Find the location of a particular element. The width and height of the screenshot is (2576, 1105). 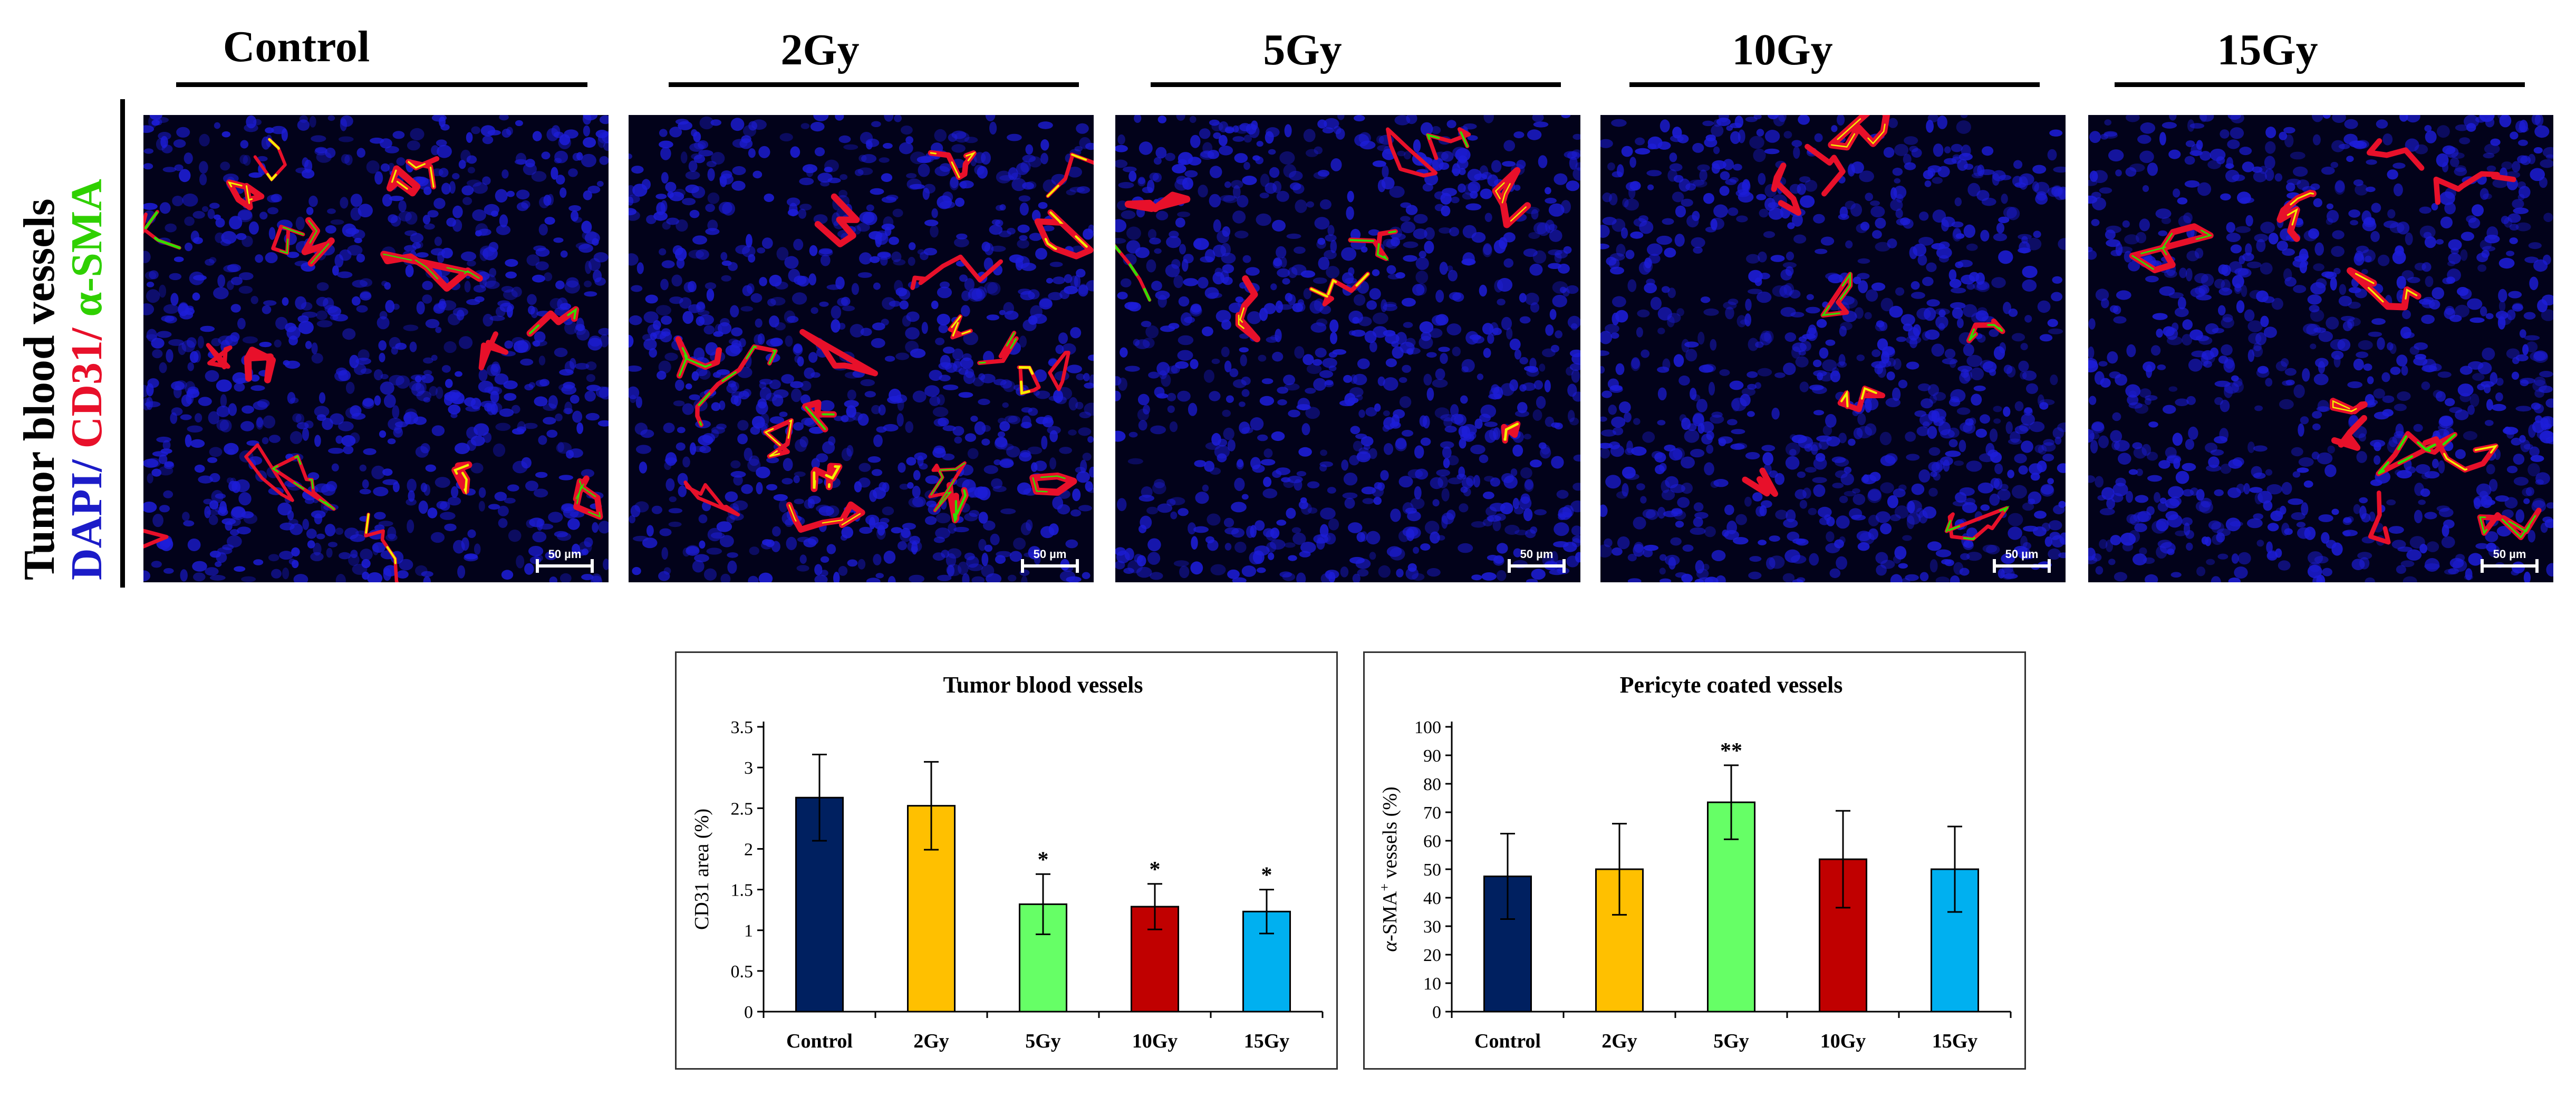

row-rule is located at coordinates (122, 343).